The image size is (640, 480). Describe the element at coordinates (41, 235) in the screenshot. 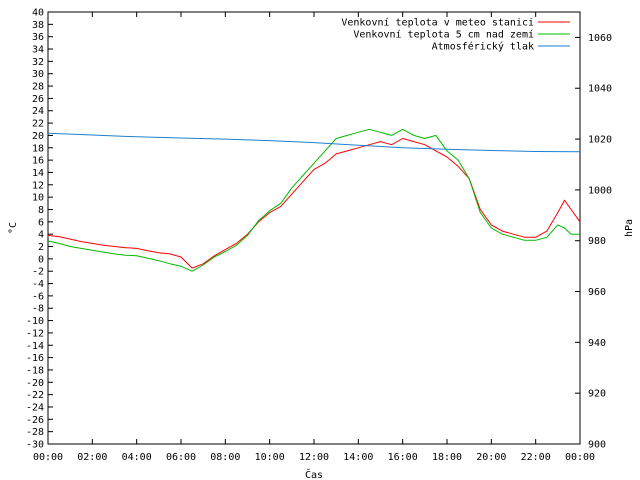

I see `y-tick-label: 4` at that location.